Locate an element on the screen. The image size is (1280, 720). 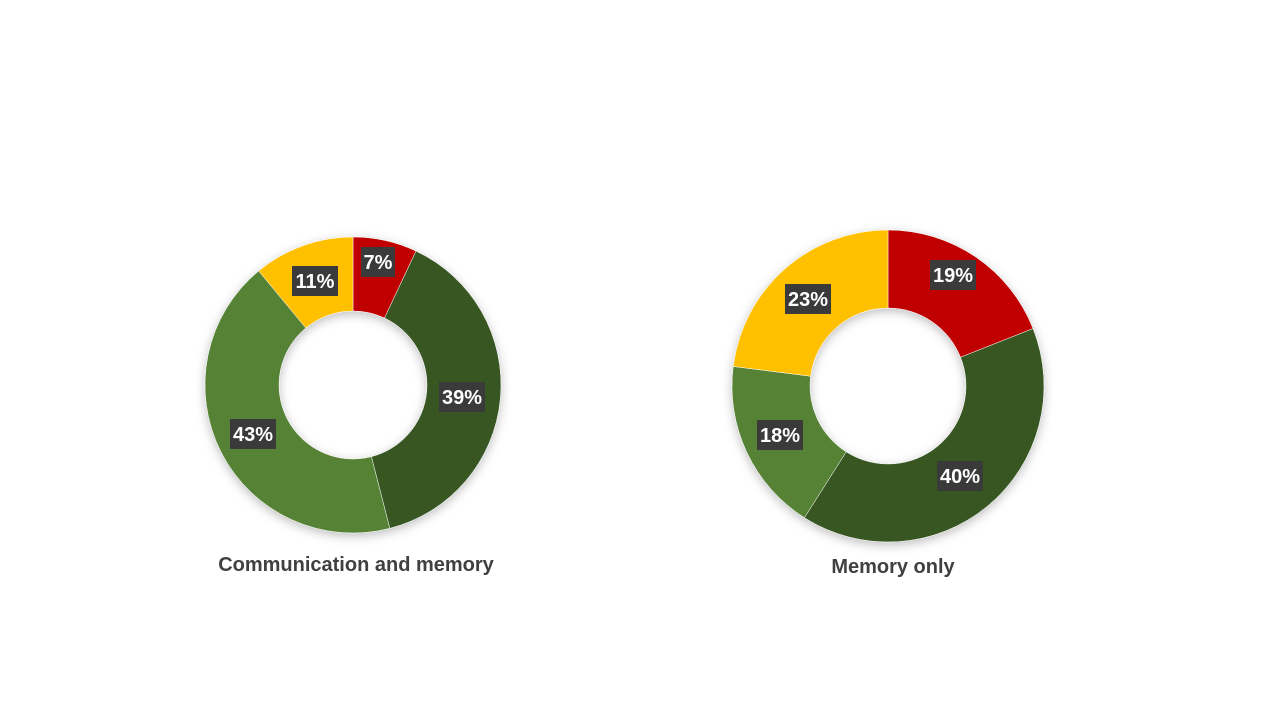
chart-title-memory-only: Memory only is located at coordinates (893, 567).